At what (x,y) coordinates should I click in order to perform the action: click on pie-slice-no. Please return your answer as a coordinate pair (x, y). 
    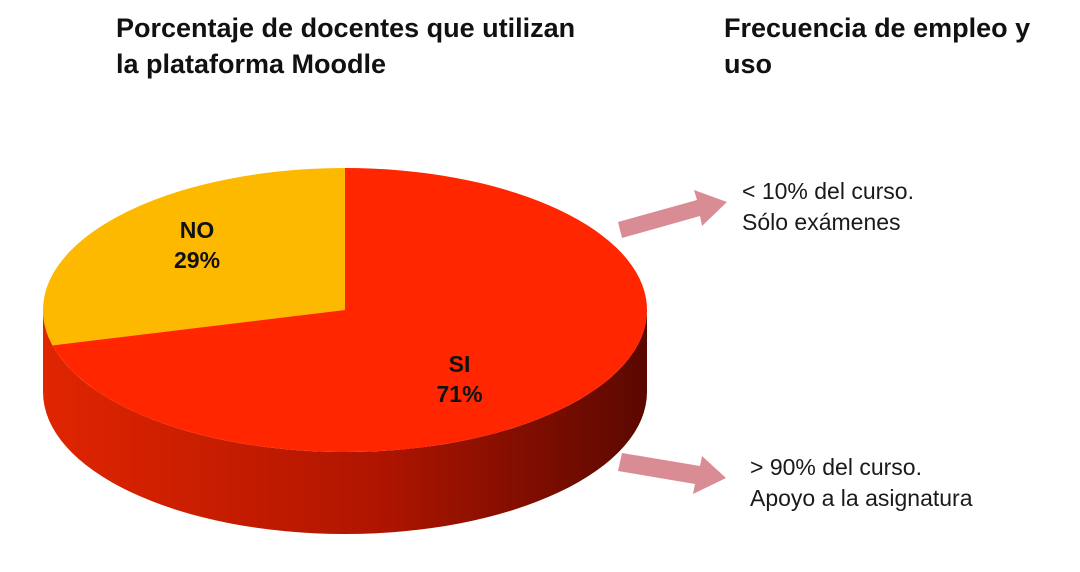
    Looking at the image, I should click on (194, 257).